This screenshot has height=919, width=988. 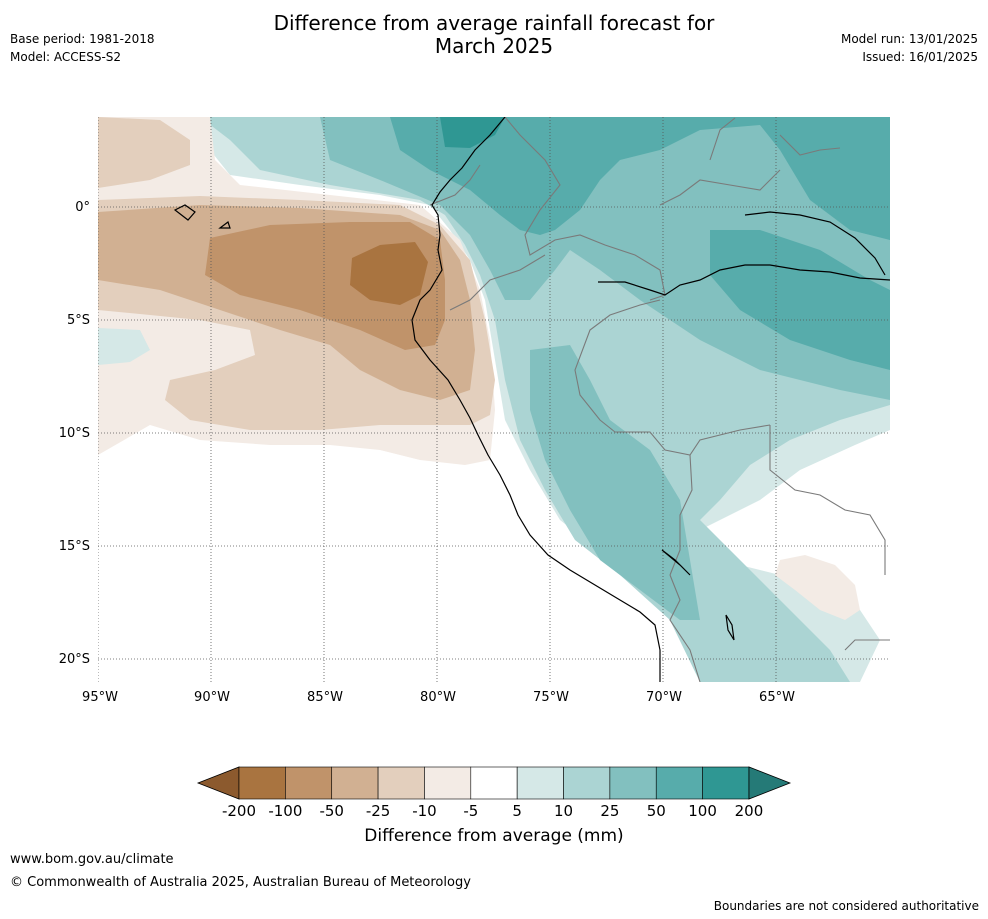 What do you see at coordinates (770, 783) in the screenshot?
I see `colorbar-arrow-high` at bounding box center [770, 783].